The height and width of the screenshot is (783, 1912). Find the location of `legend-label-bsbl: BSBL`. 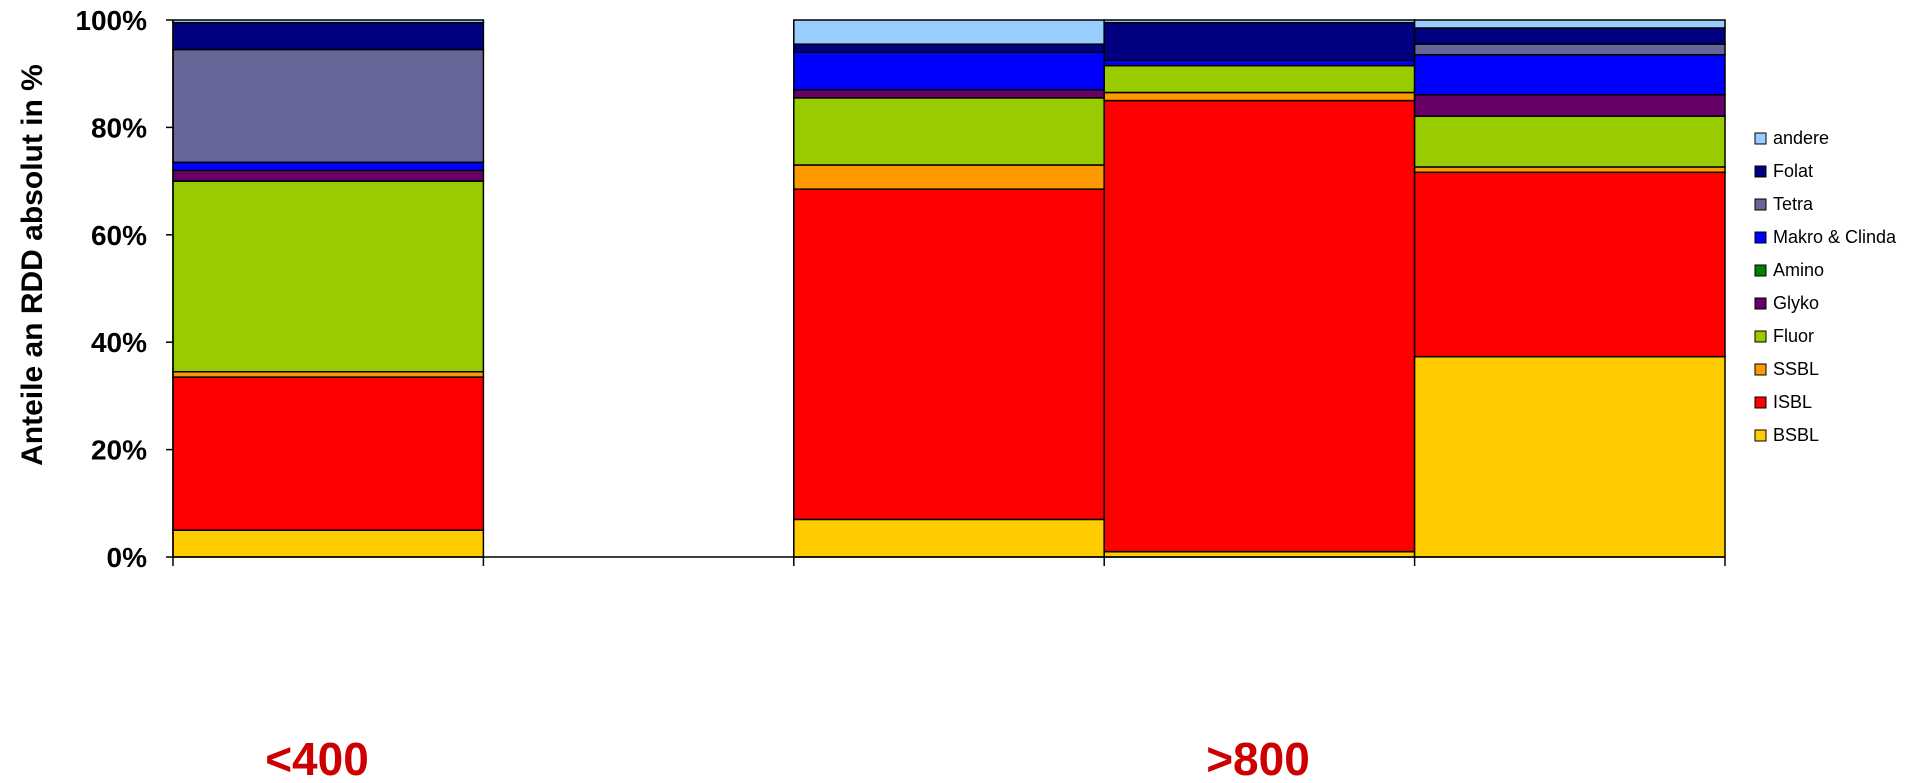

legend-label-bsbl: BSBL is located at coordinates (1796, 435).